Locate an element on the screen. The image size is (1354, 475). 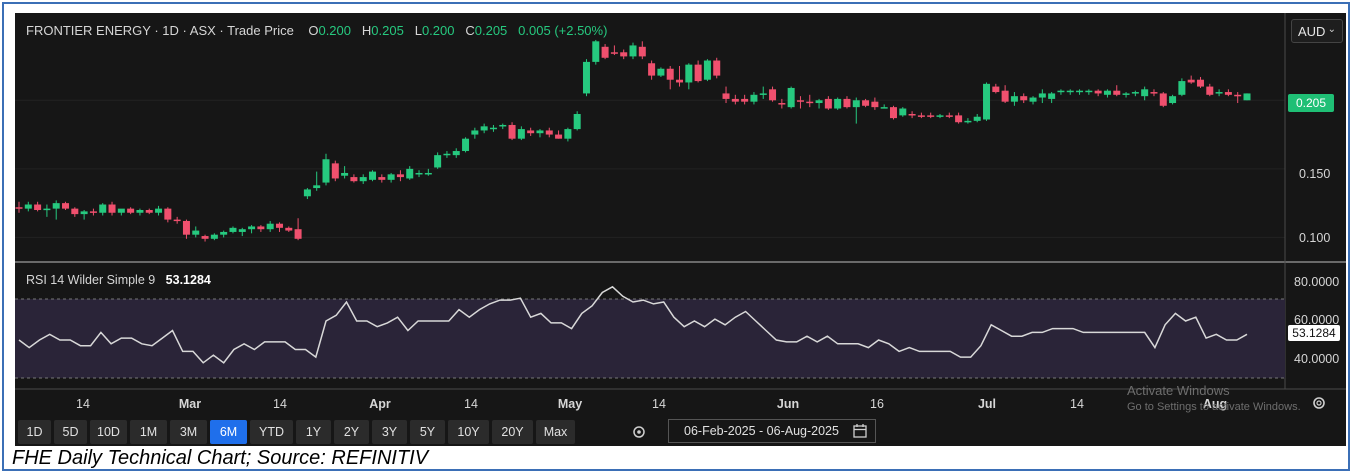
range-button-5y: 5Y is located at coordinates (427, 432).